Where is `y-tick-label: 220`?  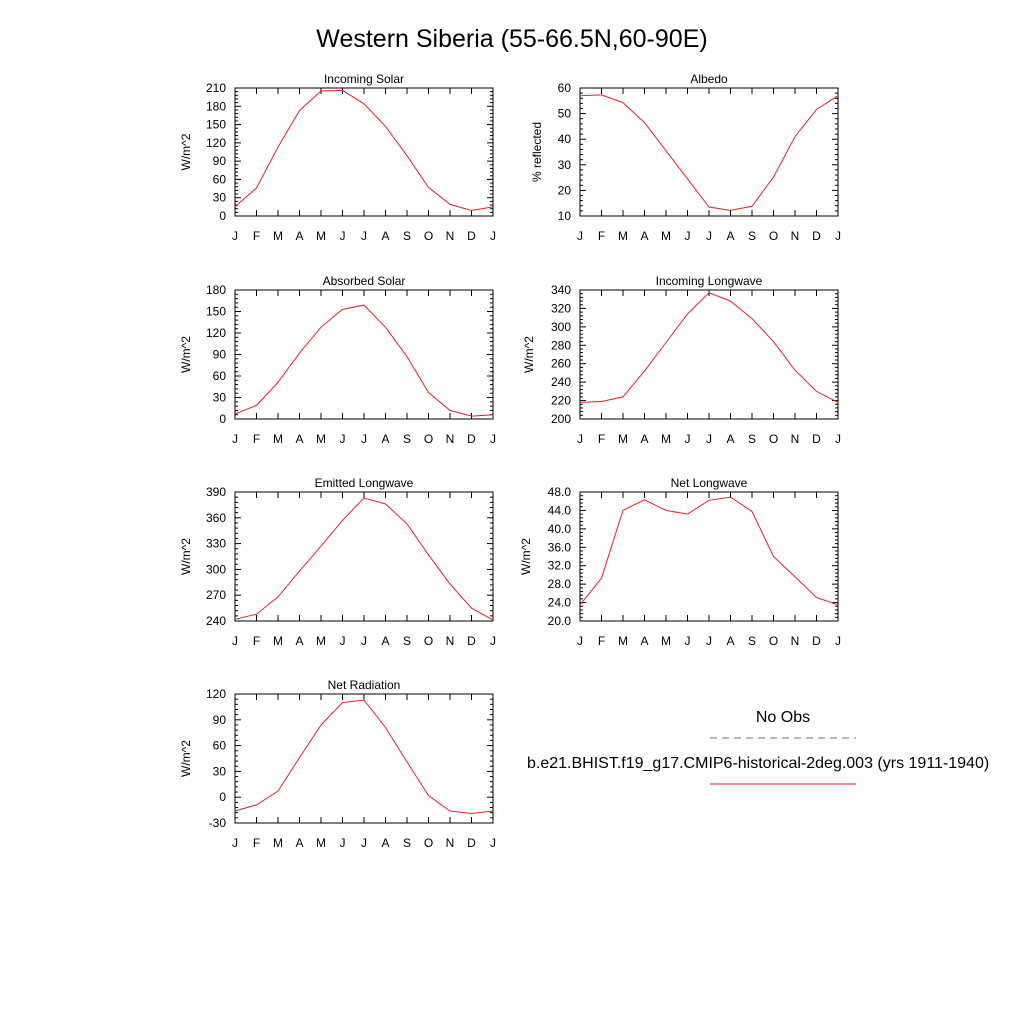
y-tick-label: 220 is located at coordinates (561, 401).